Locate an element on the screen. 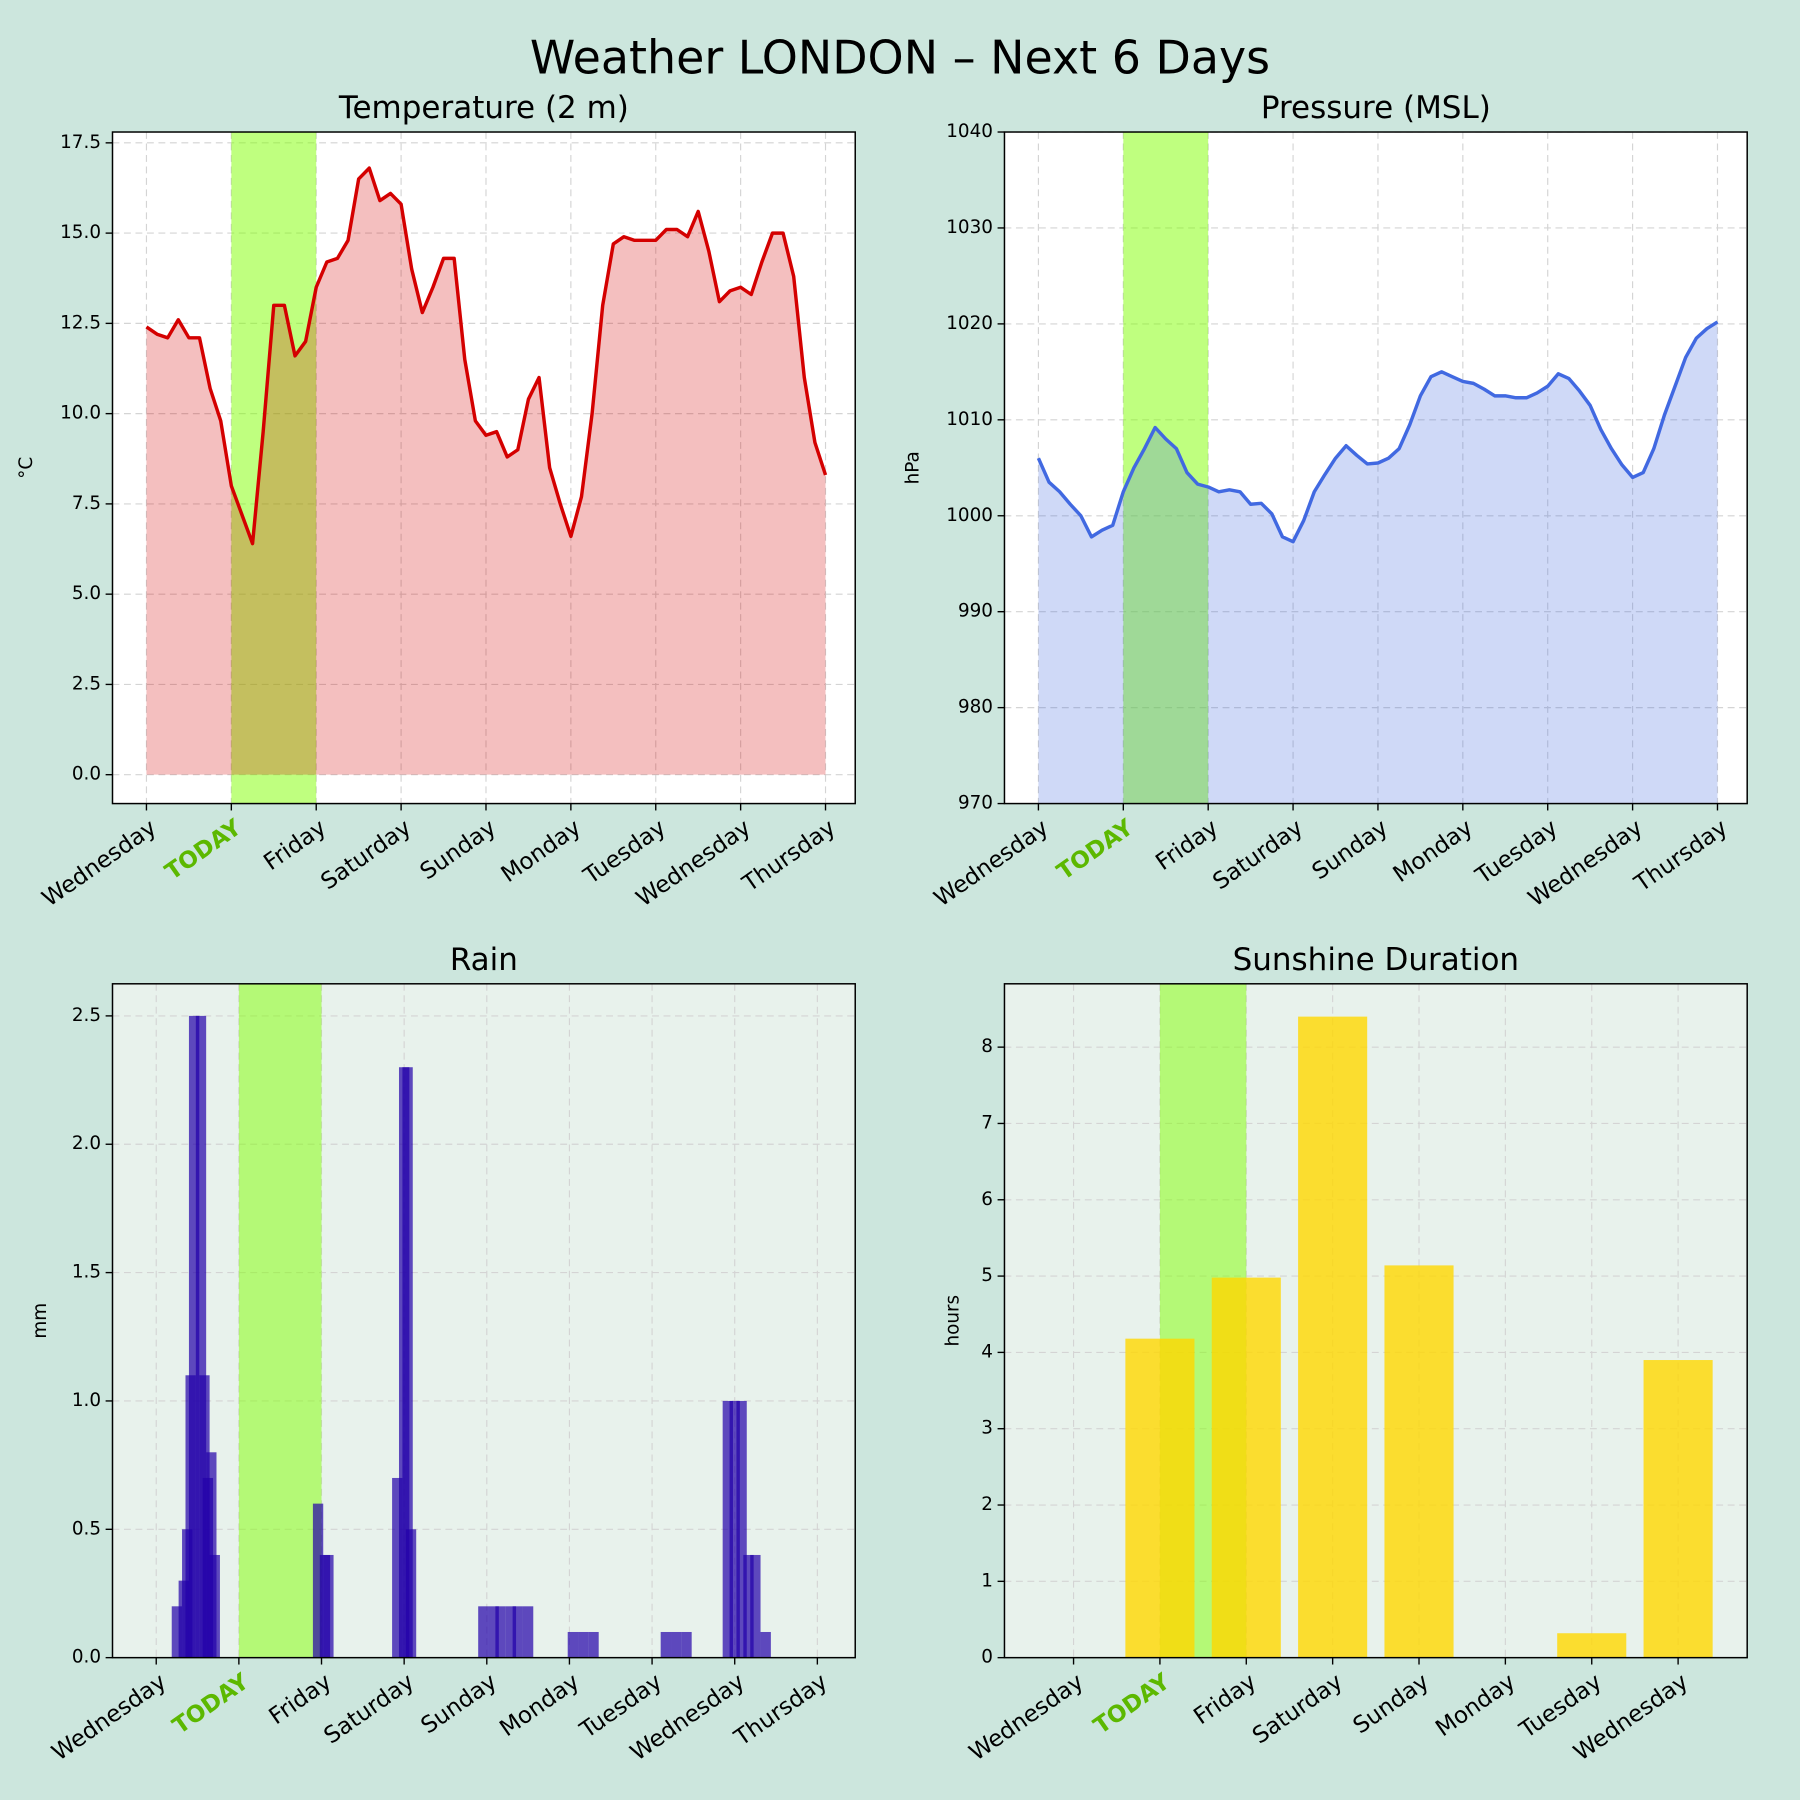  y-tick-label: 1040 is located at coordinates (969, 131).